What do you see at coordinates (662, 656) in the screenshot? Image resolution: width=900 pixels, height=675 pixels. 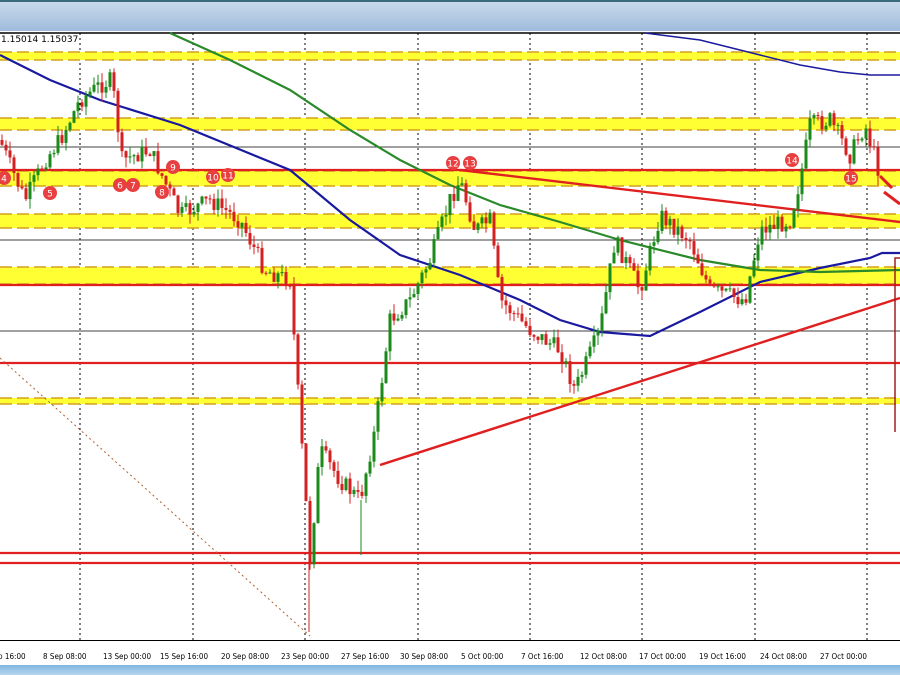 I see `x-tick-label: 17 Oct 00:00` at bounding box center [662, 656].